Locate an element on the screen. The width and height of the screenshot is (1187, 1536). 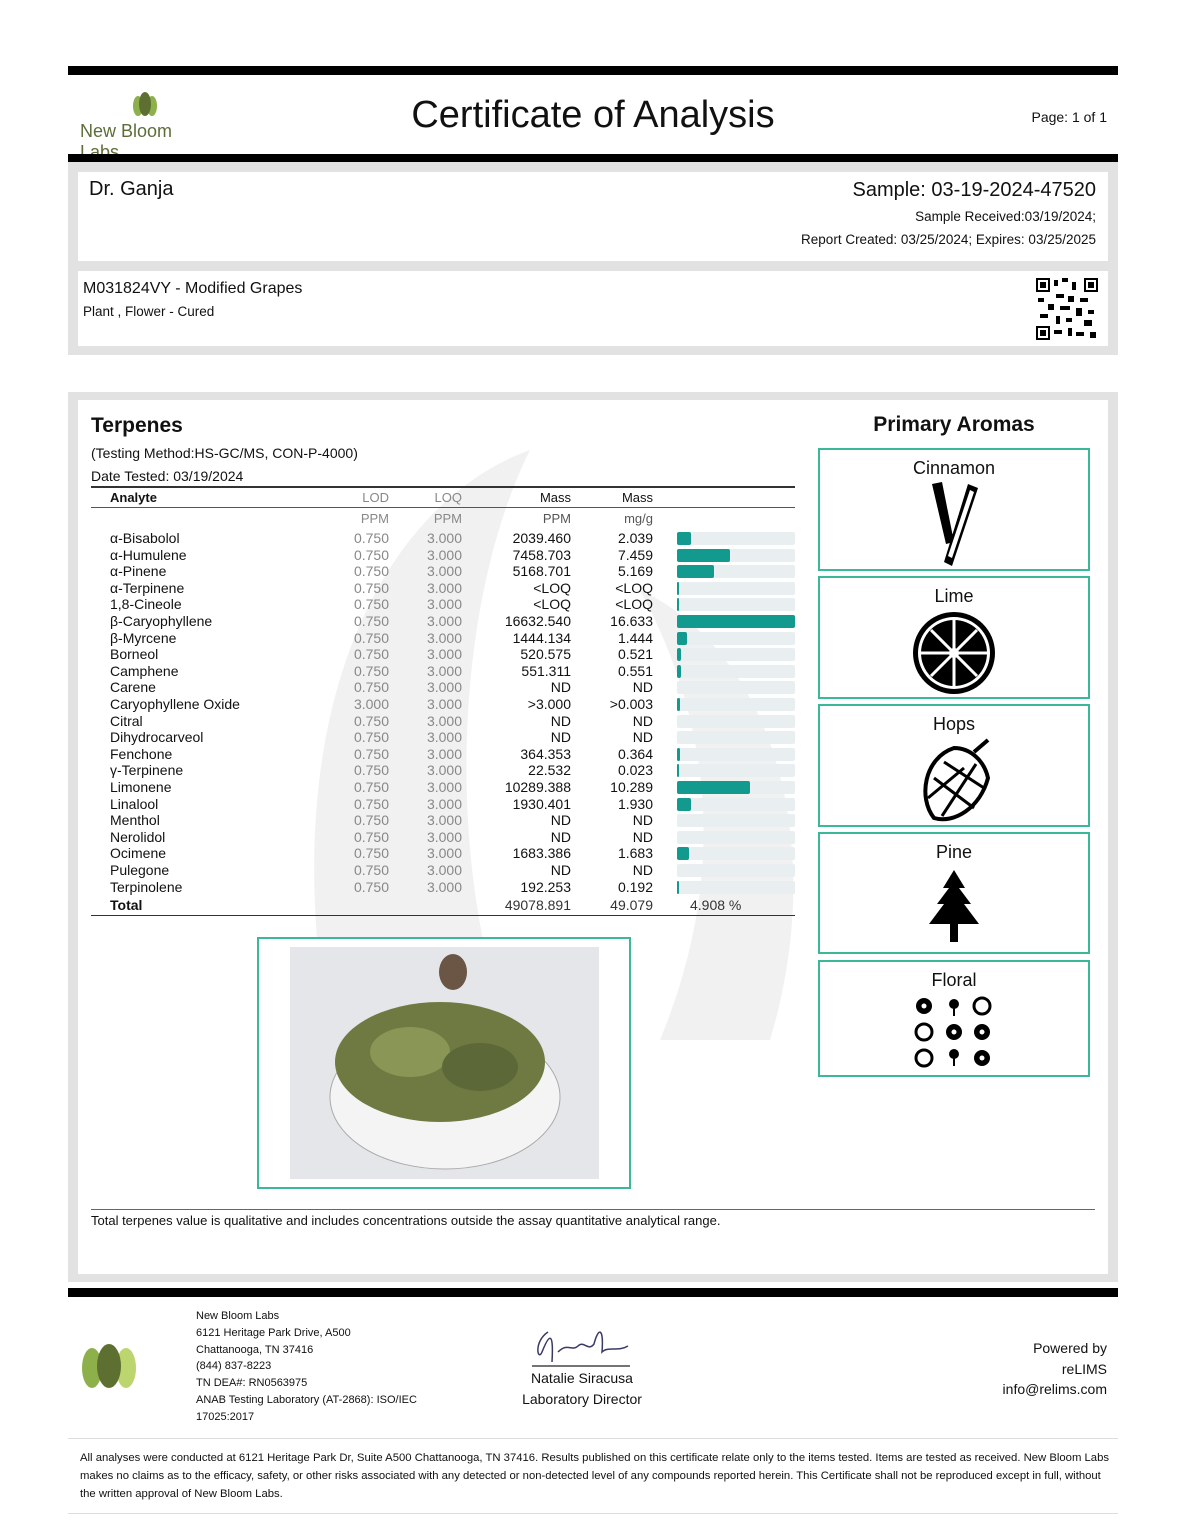
mass-mg: 1.683 is located at coordinates (635, 853).